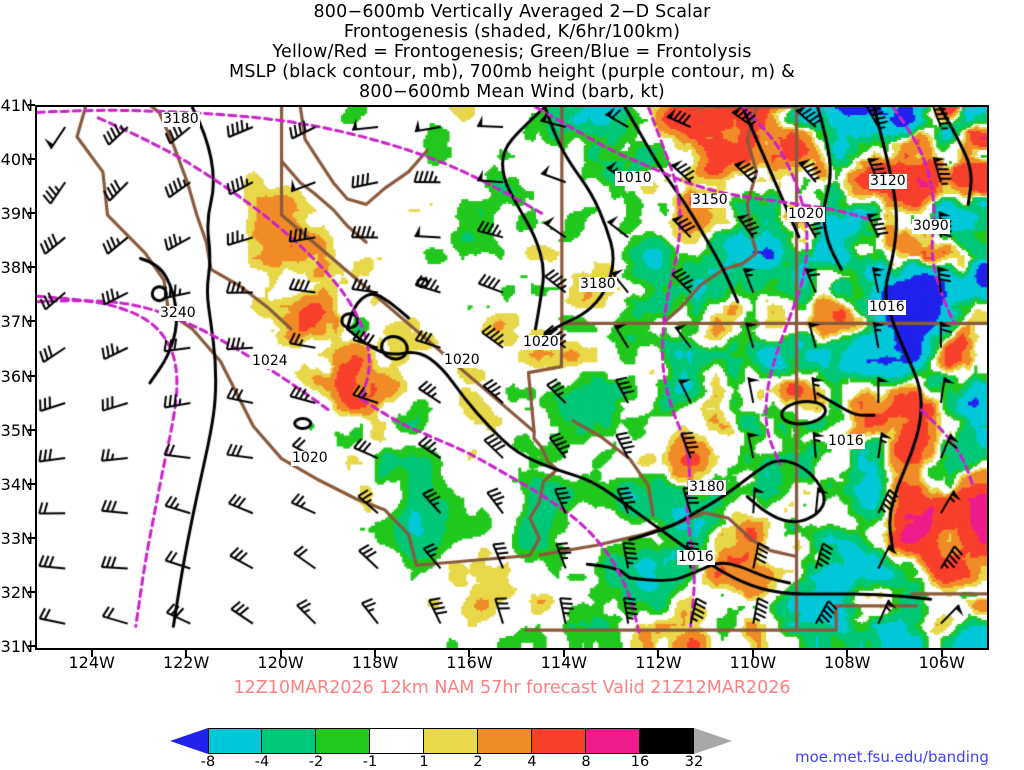 The image size is (1024, 770). What do you see at coordinates (375, 662) in the screenshot?
I see `lon-tick-118W: 118W` at bounding box center [375, 662].